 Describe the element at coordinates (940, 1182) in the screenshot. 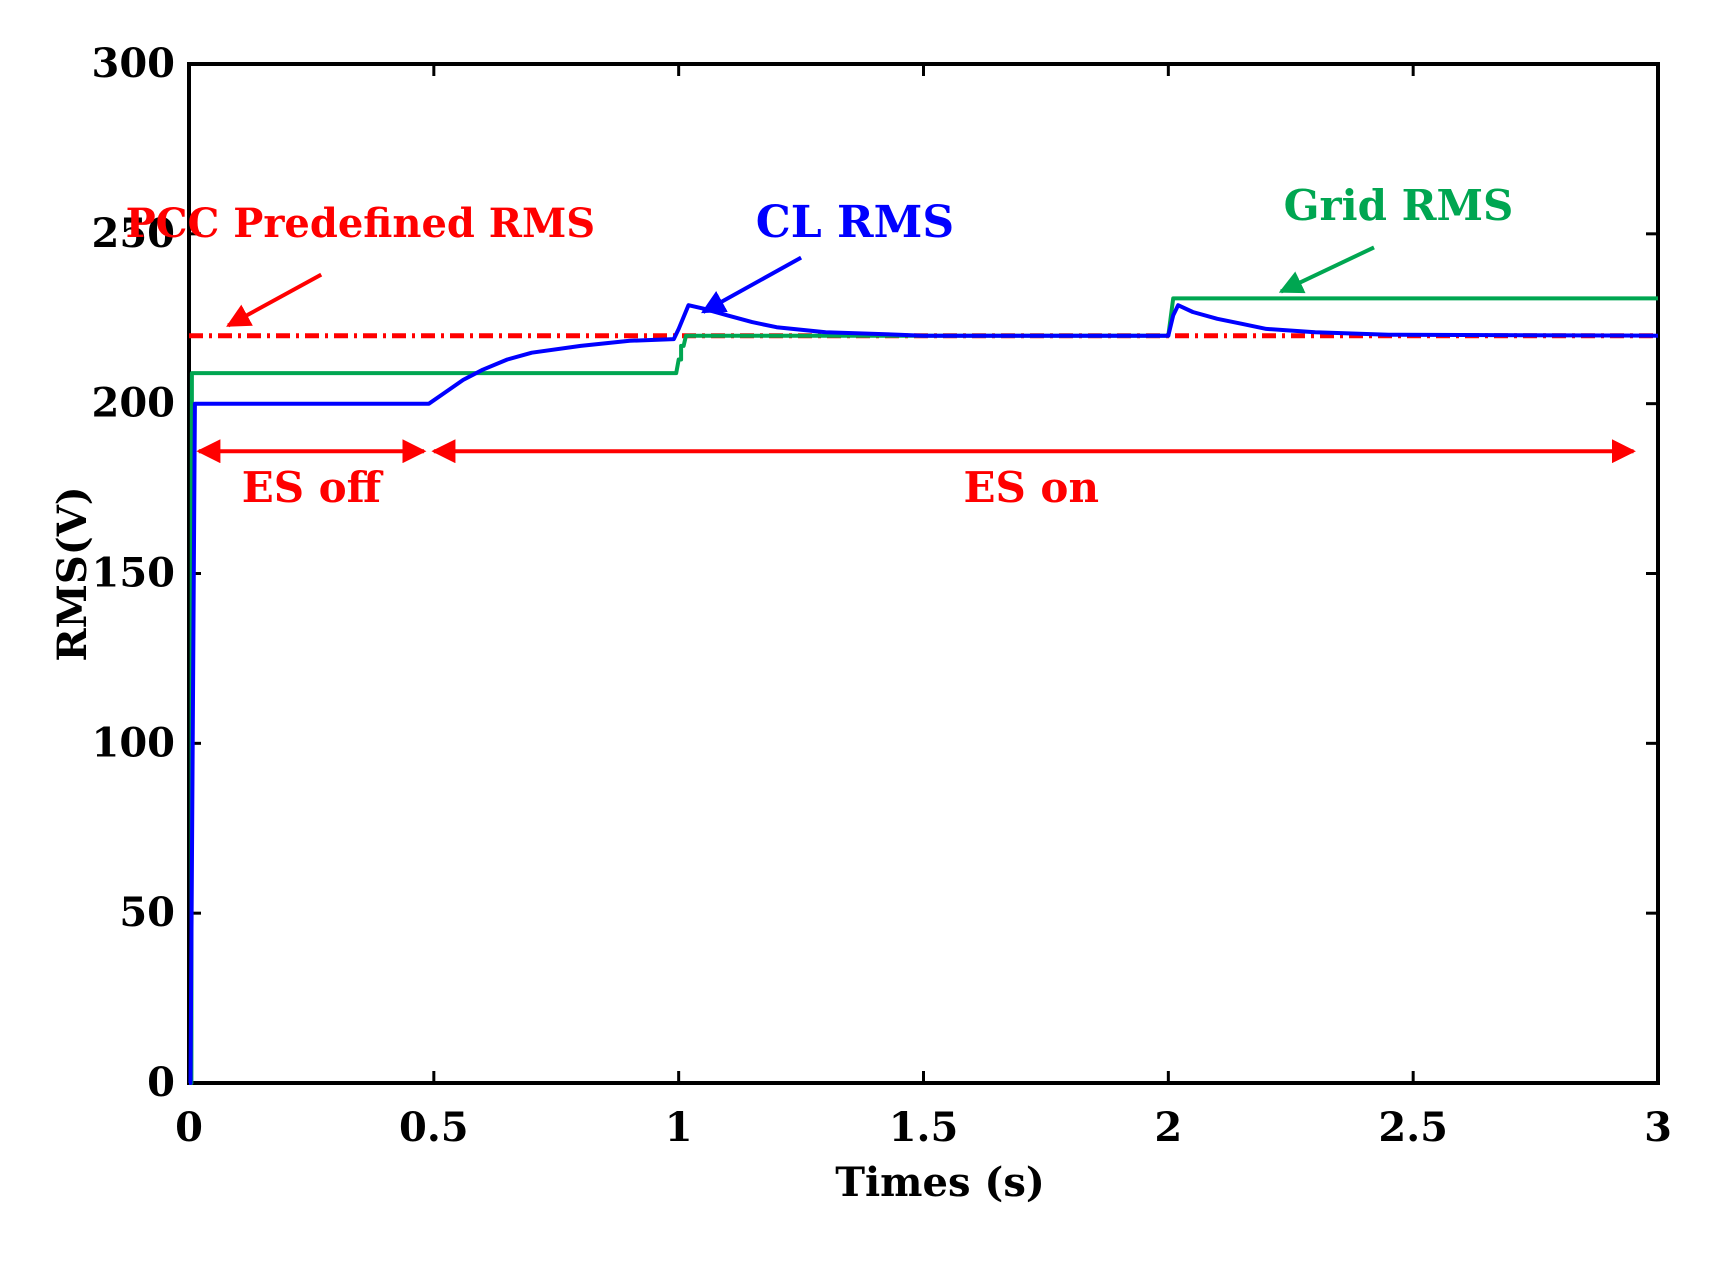

I see `x-axis-title: Times (s)` at that location.